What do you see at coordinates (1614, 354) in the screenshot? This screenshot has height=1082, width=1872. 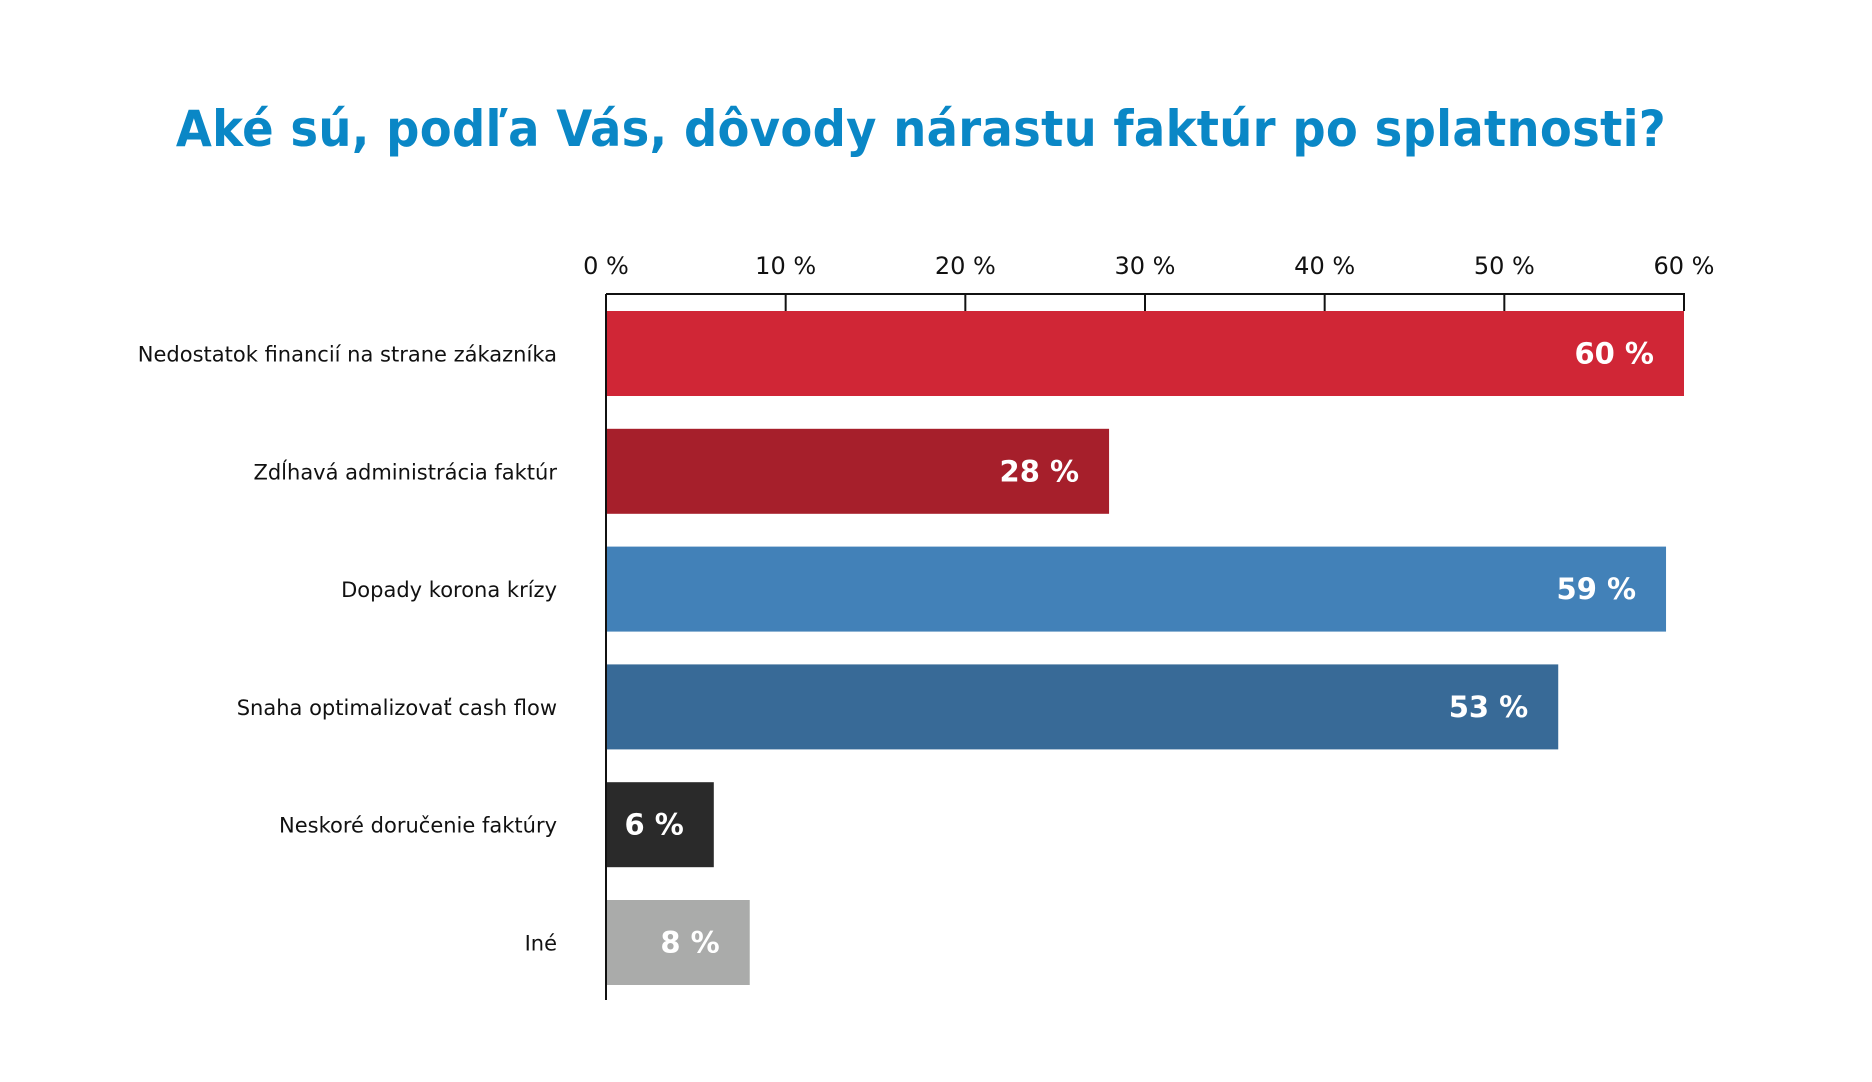 I see `bar-value-label: 60 %` at bounding box center [1614, 354].